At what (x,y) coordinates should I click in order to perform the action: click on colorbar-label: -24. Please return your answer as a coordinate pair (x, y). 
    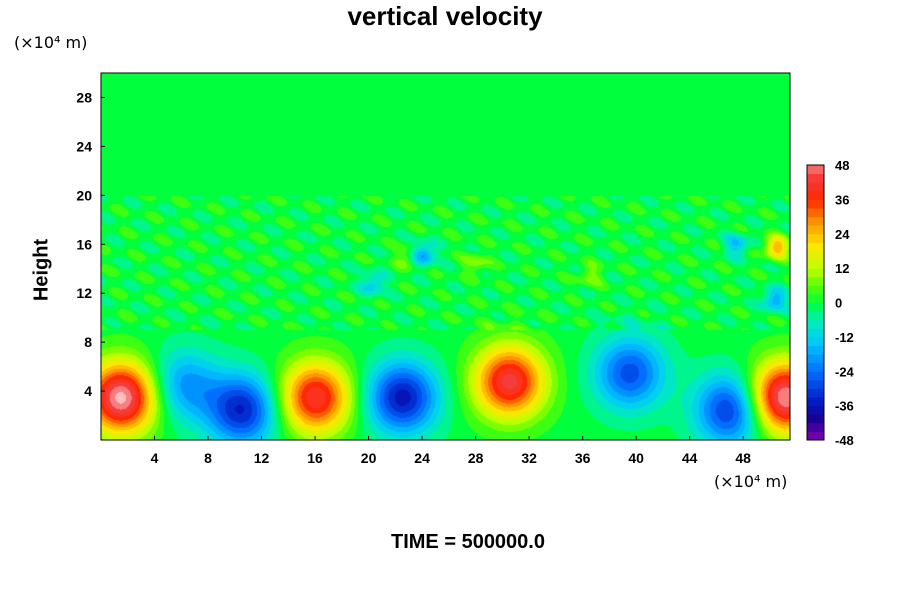
    Looking at the image, I should click on (845, 371).